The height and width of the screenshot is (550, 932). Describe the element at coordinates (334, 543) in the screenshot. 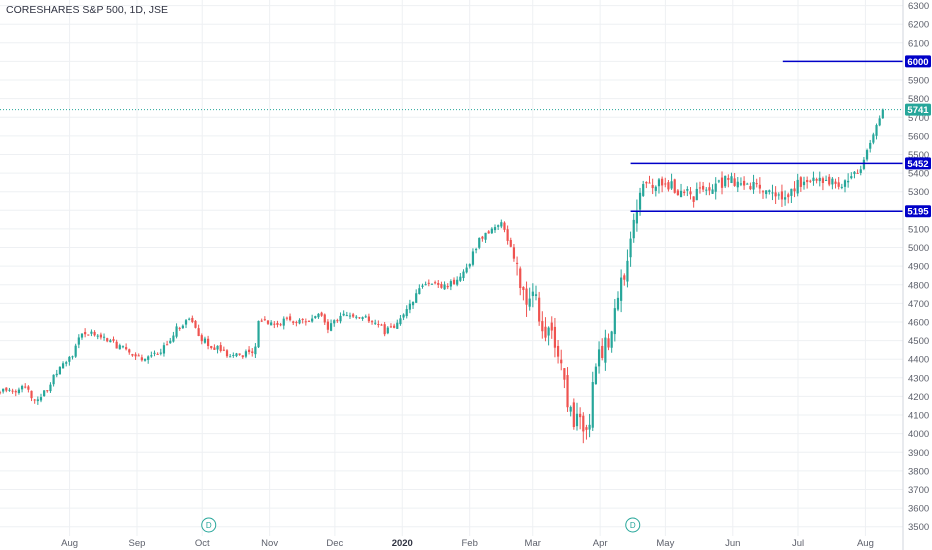

I see `x-tick-label: Dec` at that location.